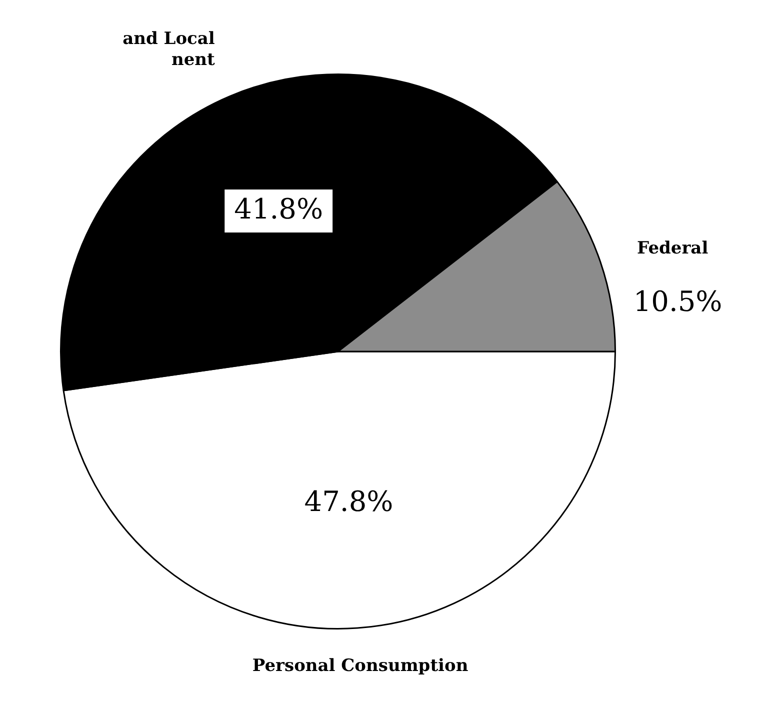 This screenshot has height=703, width=766. What do you see at coordinates (673, 248) in the screenshot?
I see `slice-label: Federal` at bounding box center [673, 248].